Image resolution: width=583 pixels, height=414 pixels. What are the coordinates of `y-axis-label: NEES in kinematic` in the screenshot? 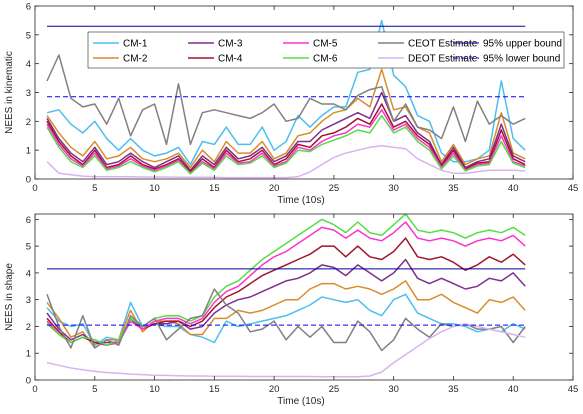 It's located at (9, 92).